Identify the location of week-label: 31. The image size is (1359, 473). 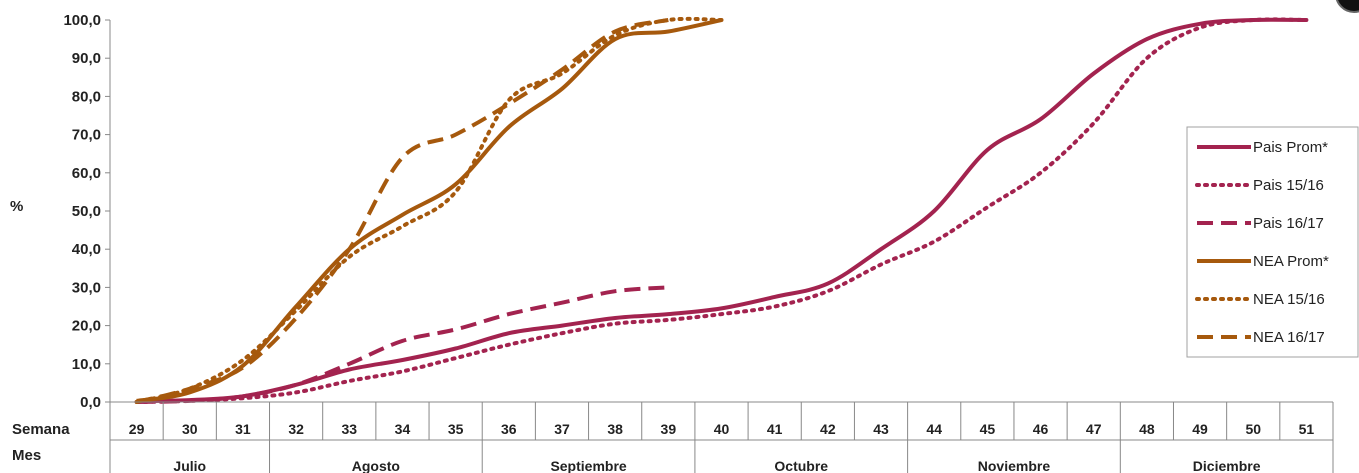
(243, 429).